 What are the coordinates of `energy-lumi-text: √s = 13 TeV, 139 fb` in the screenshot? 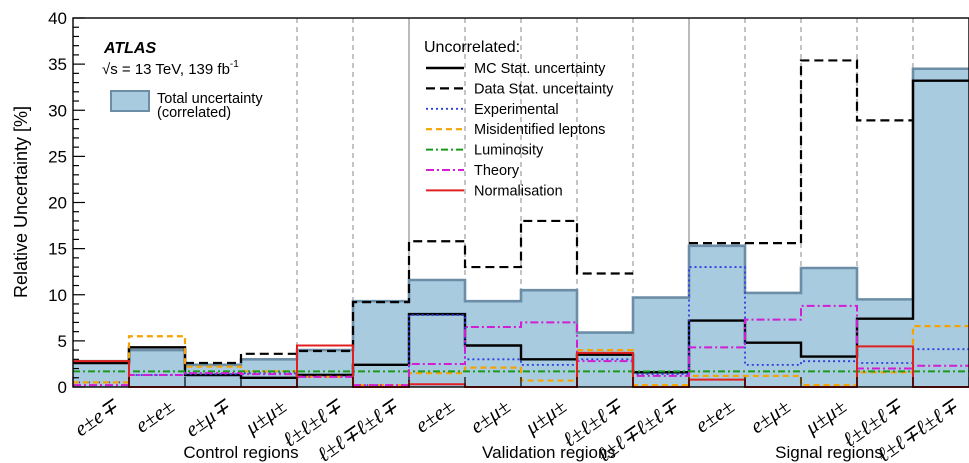 It's located at (166, 69).